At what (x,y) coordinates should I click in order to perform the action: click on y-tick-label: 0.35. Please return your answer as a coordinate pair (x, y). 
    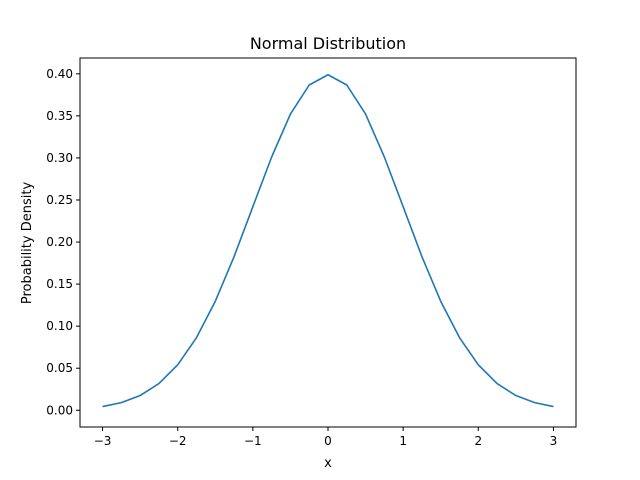
    Looking at the image, I should click on (59, 116).